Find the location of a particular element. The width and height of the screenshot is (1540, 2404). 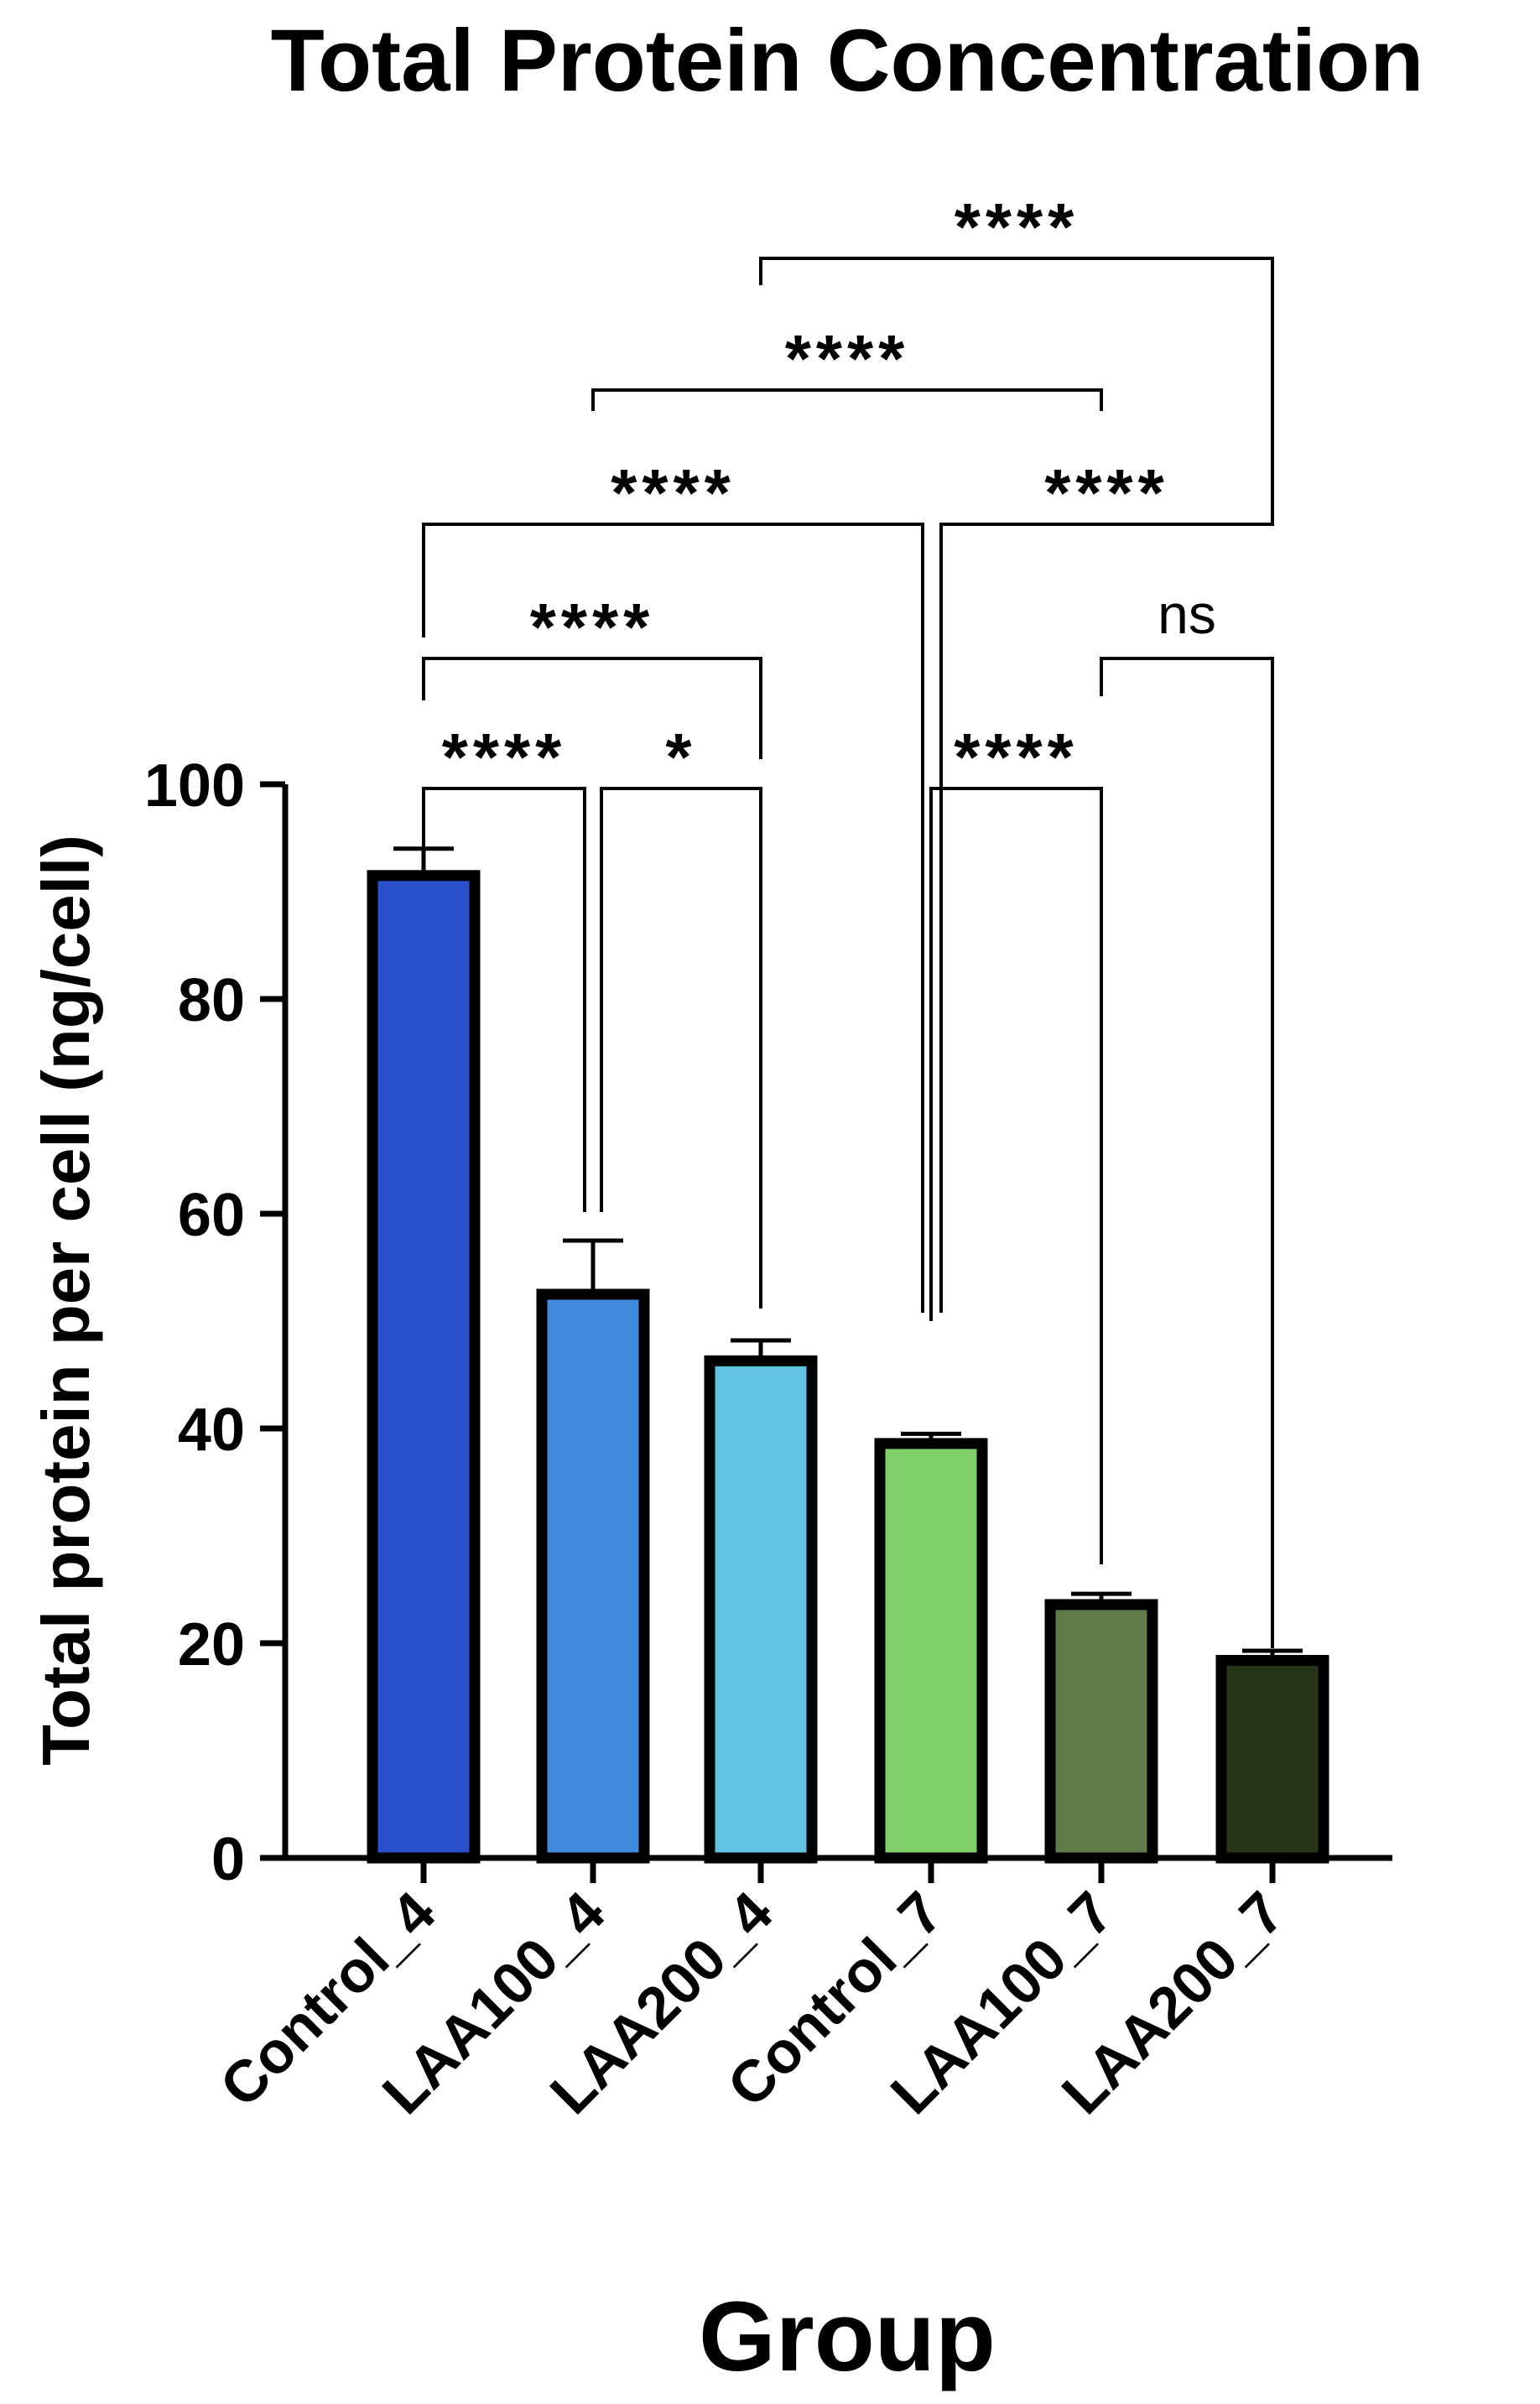

y-tick-label: 60 is located at coordinates (212, 1215).